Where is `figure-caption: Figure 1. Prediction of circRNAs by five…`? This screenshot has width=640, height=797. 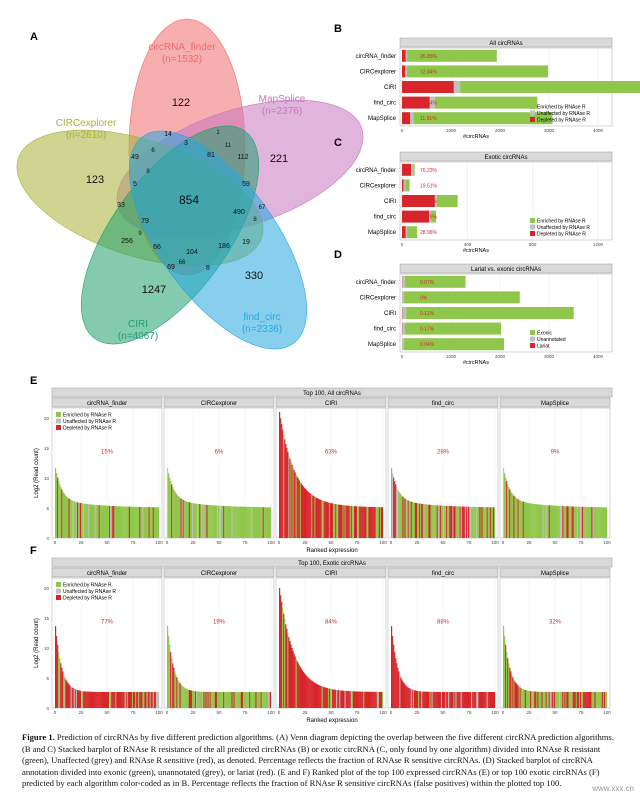
figure-caption: Figure 1. Prediction of circRNAs by five… is located at coordinates (322, 761).